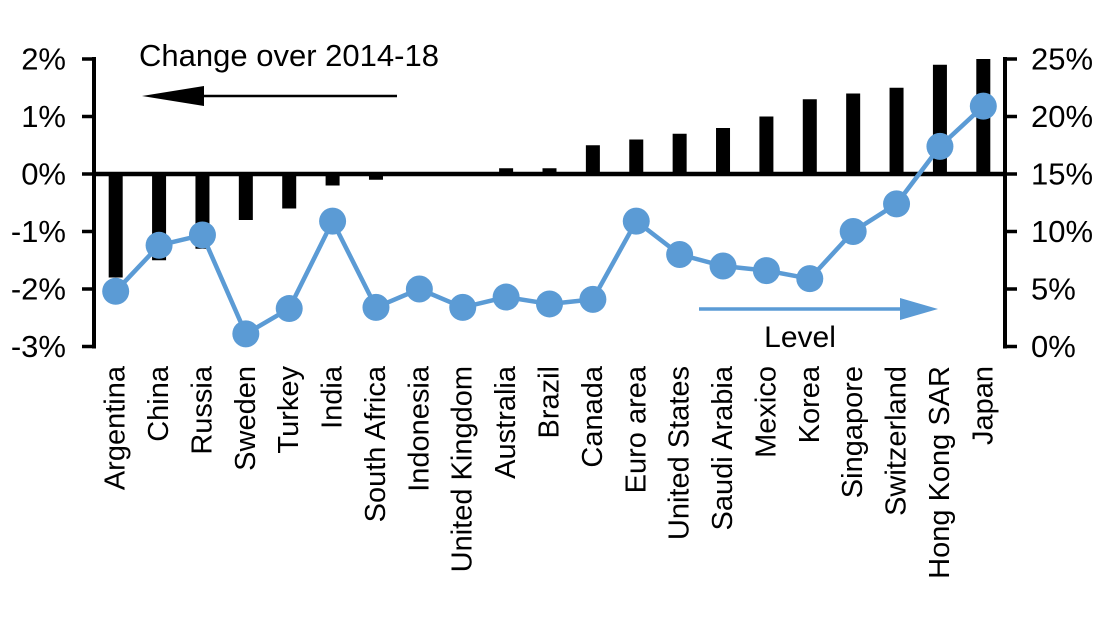 Image resolution: width=1102 pixels, height=619 pixels. I want to click on category-label-singapore: Singapore, so click(853, 432).